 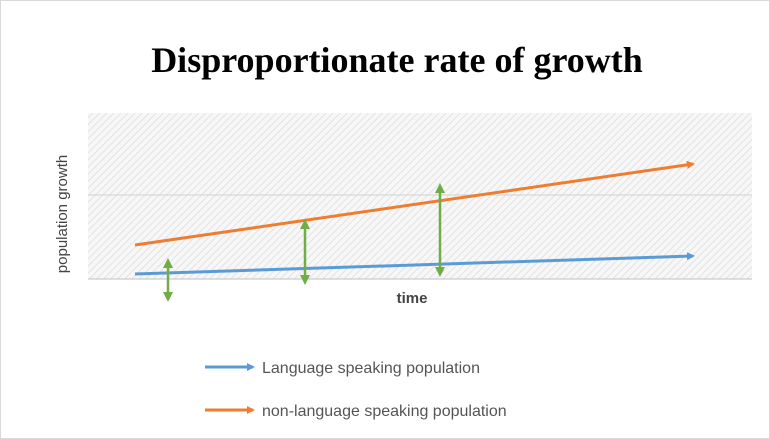 What do you see at coordinates (412, 298) in the screenshot?
I see `x-axis-label: time` at bounding box center [412, 298].